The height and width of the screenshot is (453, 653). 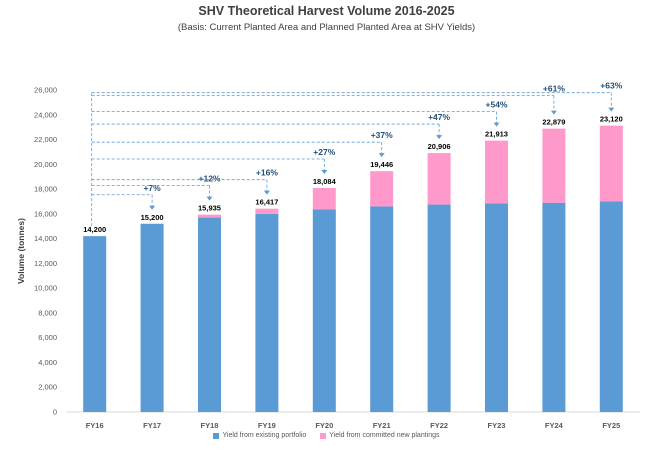 What do you see at coordinates (45, 189) in the screenshot?
I see `y-tick-label: 18,000` at bounding box center [45, 189].